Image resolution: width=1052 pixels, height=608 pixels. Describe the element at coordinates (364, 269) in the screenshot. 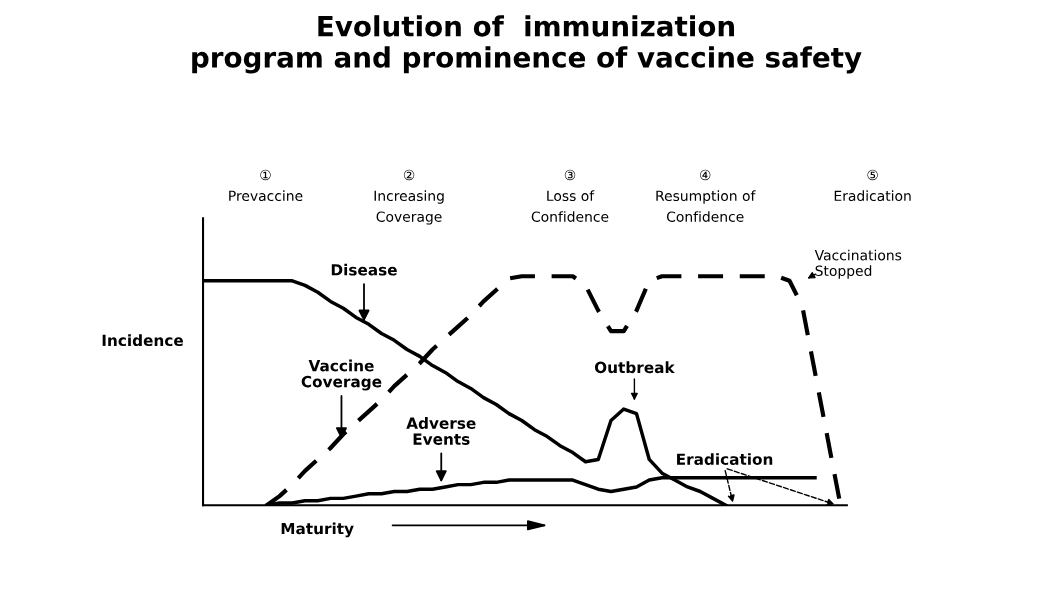

I see `series-label: Disease` at that location.